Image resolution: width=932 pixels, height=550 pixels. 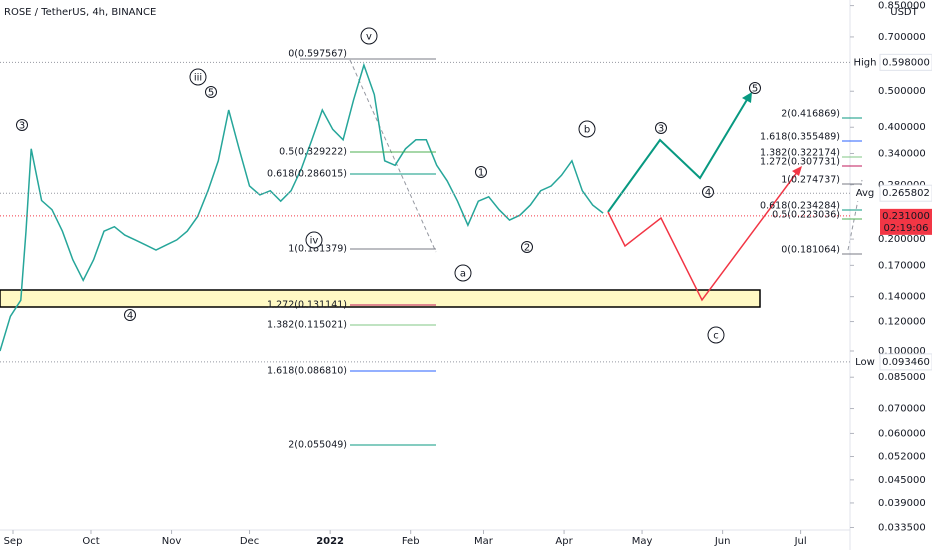 What do you see at coordinates (902, 322) in the screenshot?
I see `y-tick-label: 0.120000` at bounding box center [902, 322].